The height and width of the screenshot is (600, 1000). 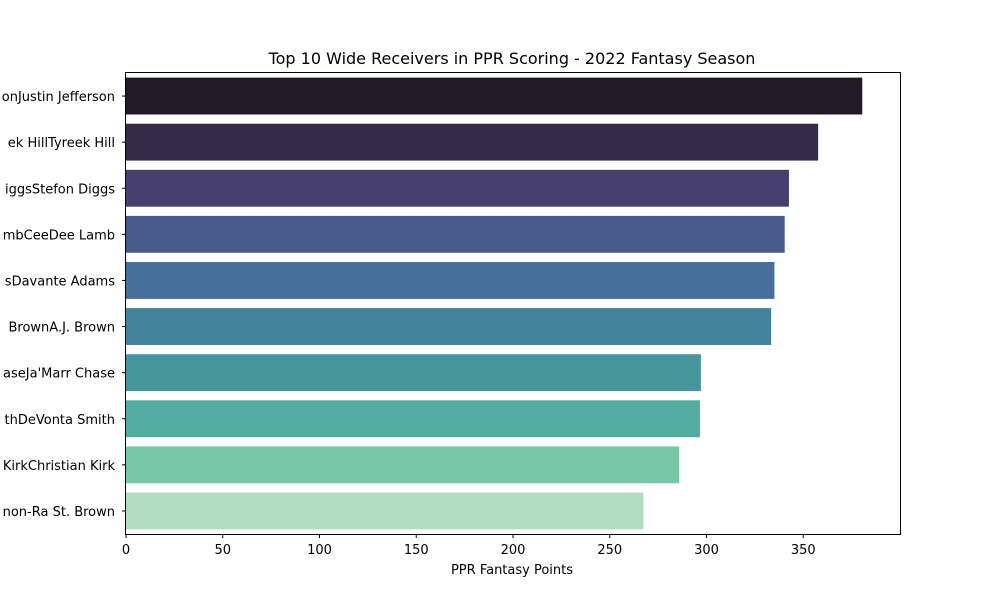 I want to click on y-tick-label: onJustin Jefferson, so click(x=58, y=97).